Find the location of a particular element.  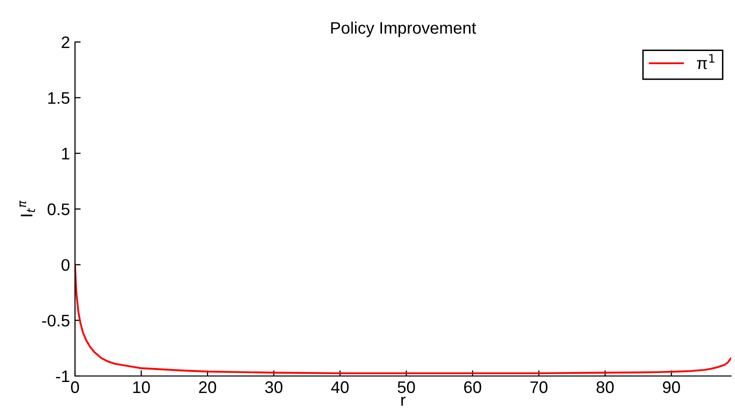

y-axis-title: I$_{t}$$^{π}$ is located at coordinates (28, 208).